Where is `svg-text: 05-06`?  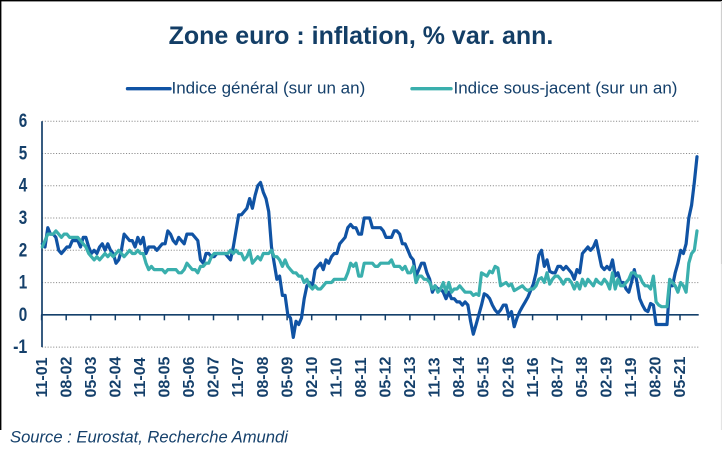 svg-text: 05-06 is located at coordinates (189, 376).